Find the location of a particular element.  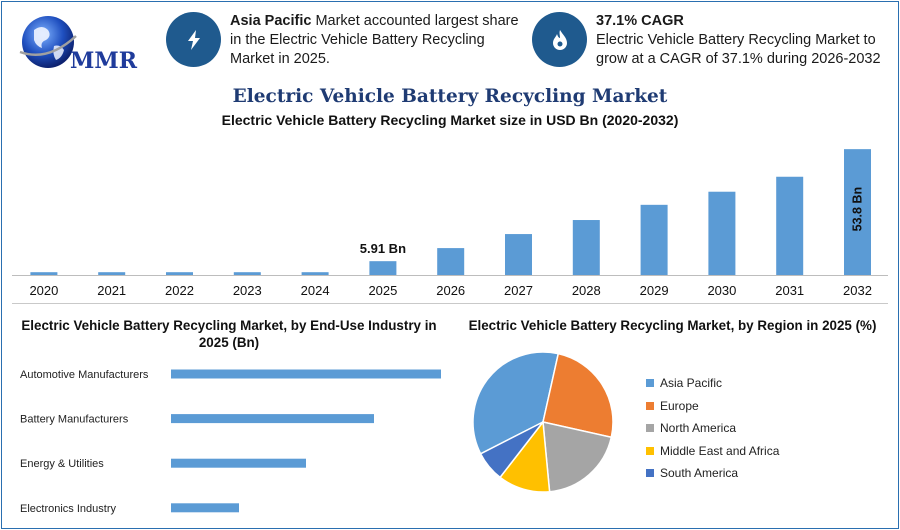

lightning-bolt-icon is located at coordinates (193, 39).